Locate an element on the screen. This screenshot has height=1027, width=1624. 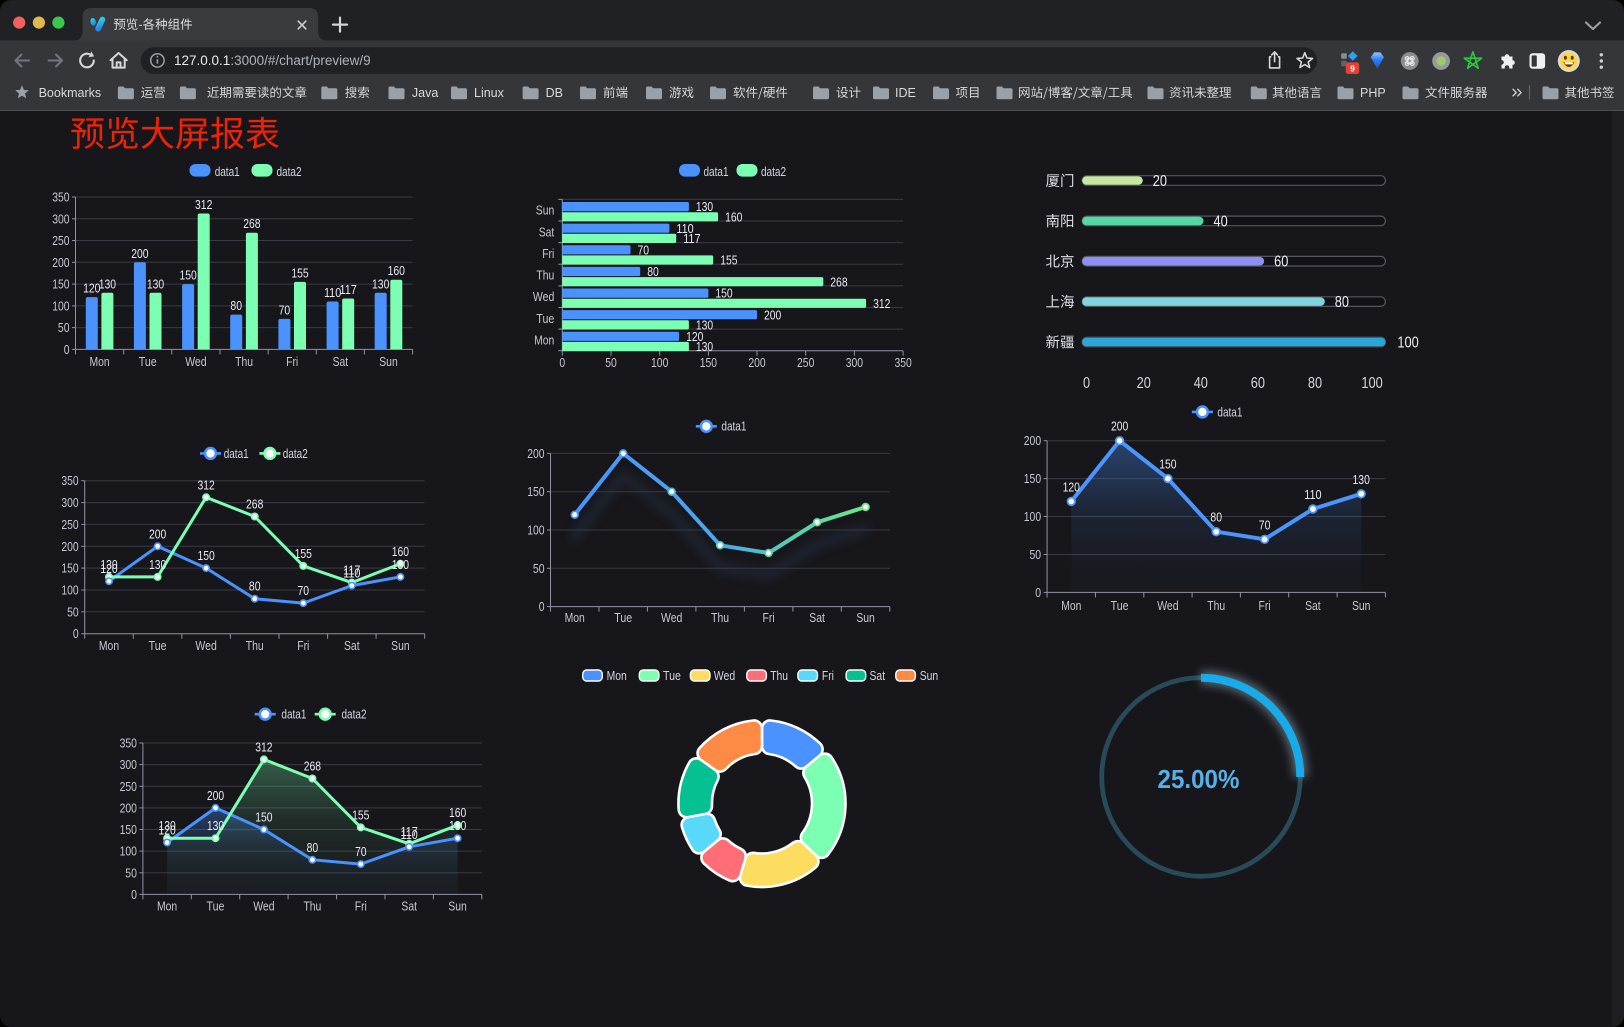
svg-text: Linux is located at coordinates (489, 93).